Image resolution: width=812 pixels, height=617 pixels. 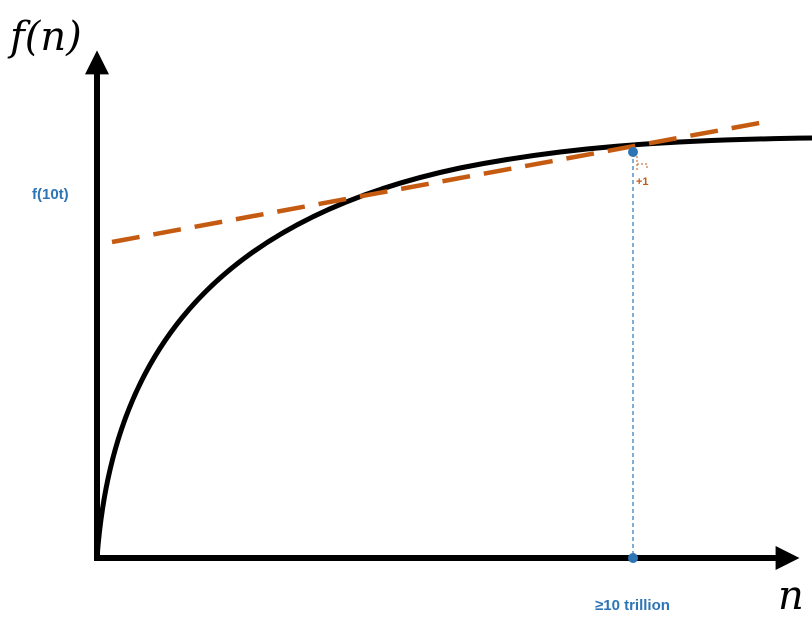 I want to click on x-axis-label: n, so click(x=791, y=595).